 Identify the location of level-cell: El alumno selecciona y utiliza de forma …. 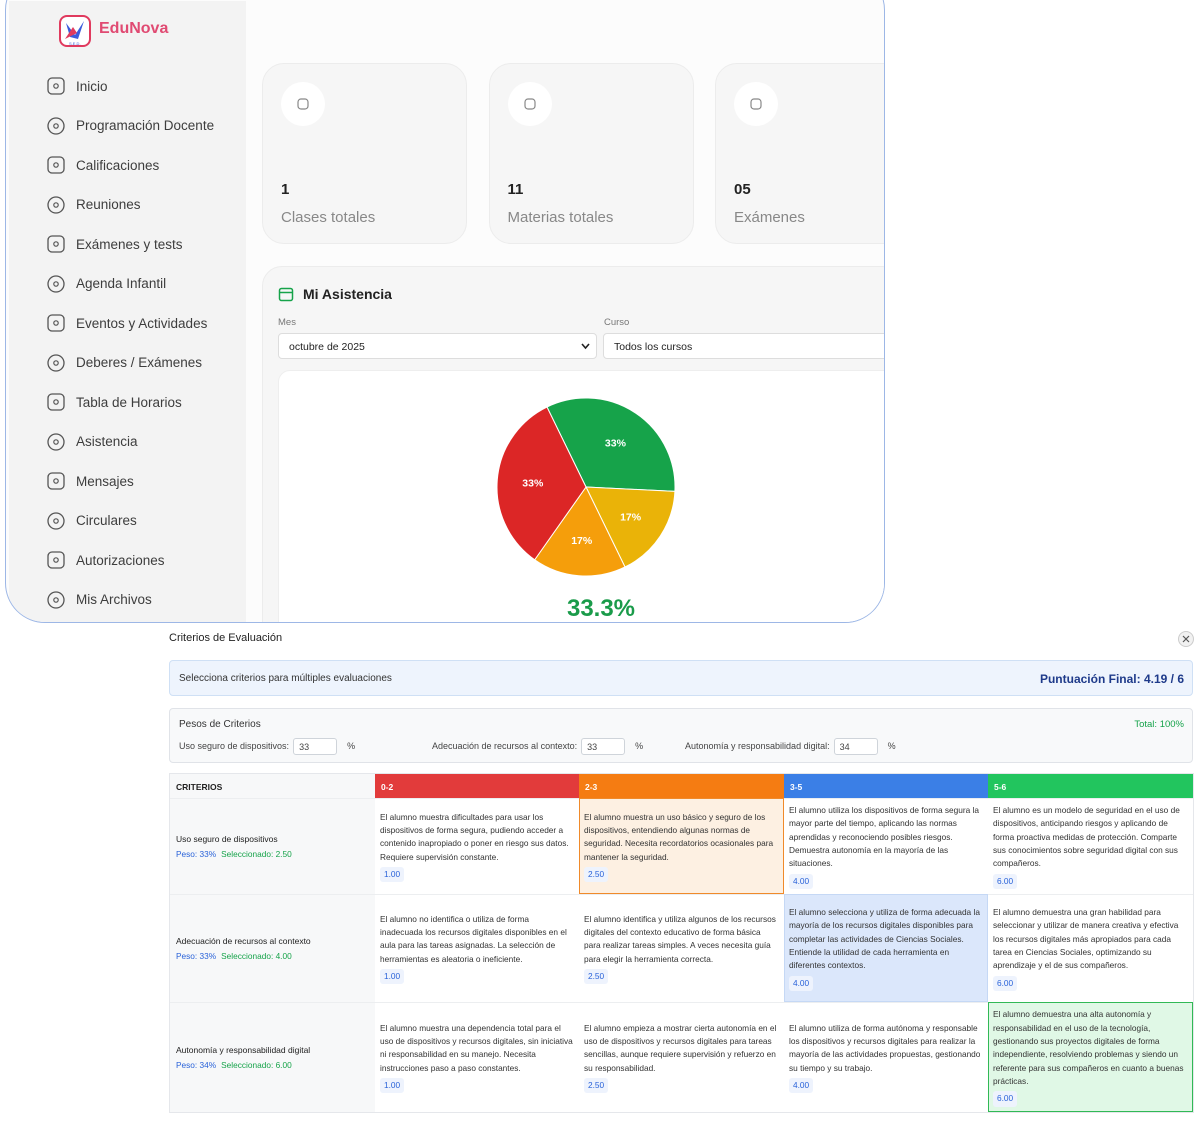
(886, 948).